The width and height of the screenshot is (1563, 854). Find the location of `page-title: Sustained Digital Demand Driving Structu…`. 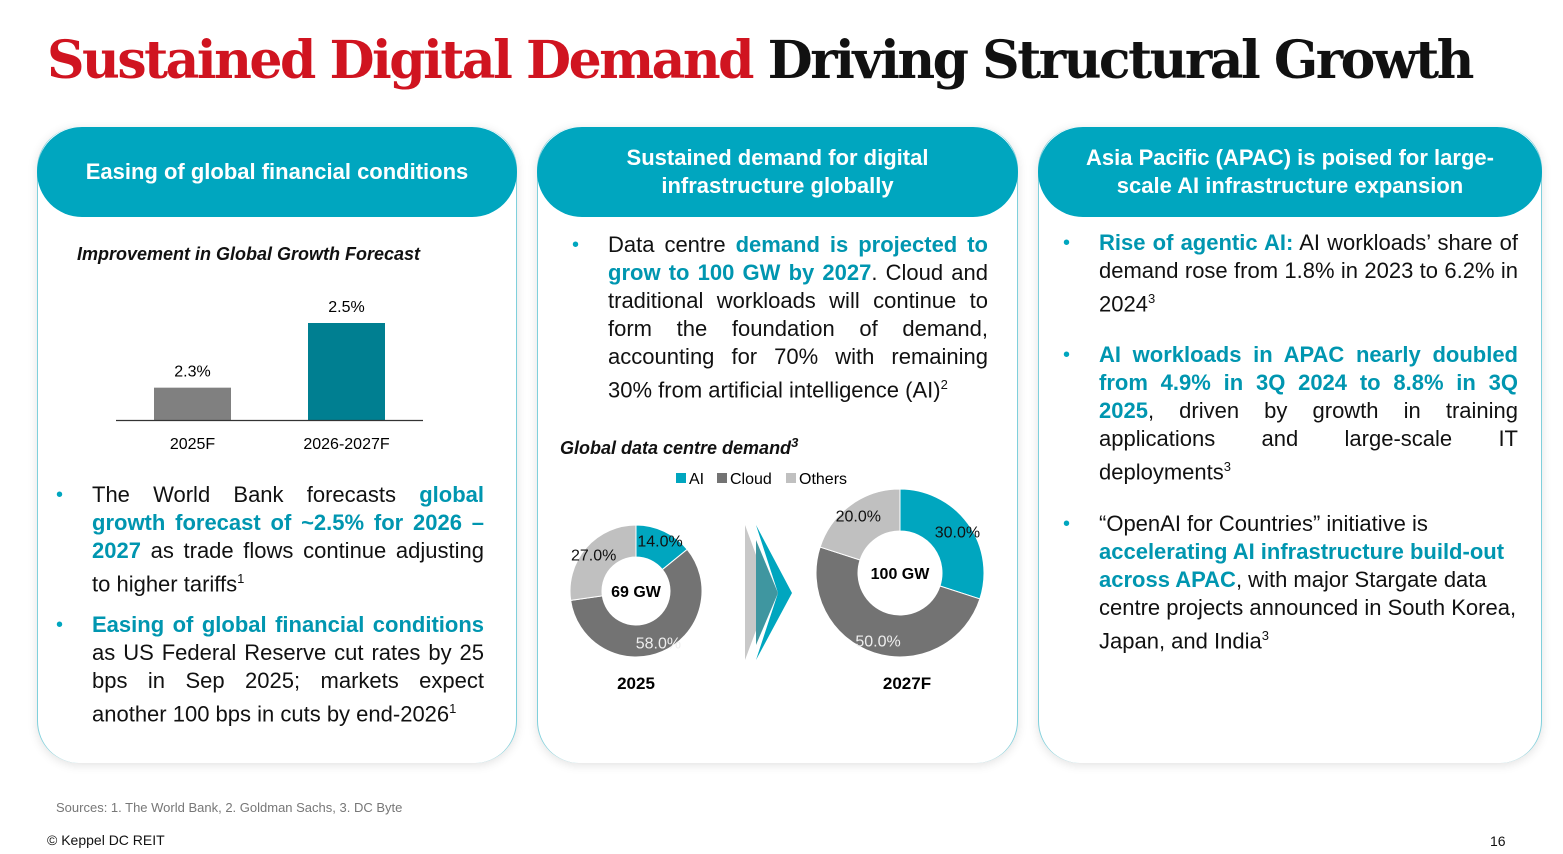

page-title: Sustained Digital Demand Driving Structu… is located at coordinates (760, 60).